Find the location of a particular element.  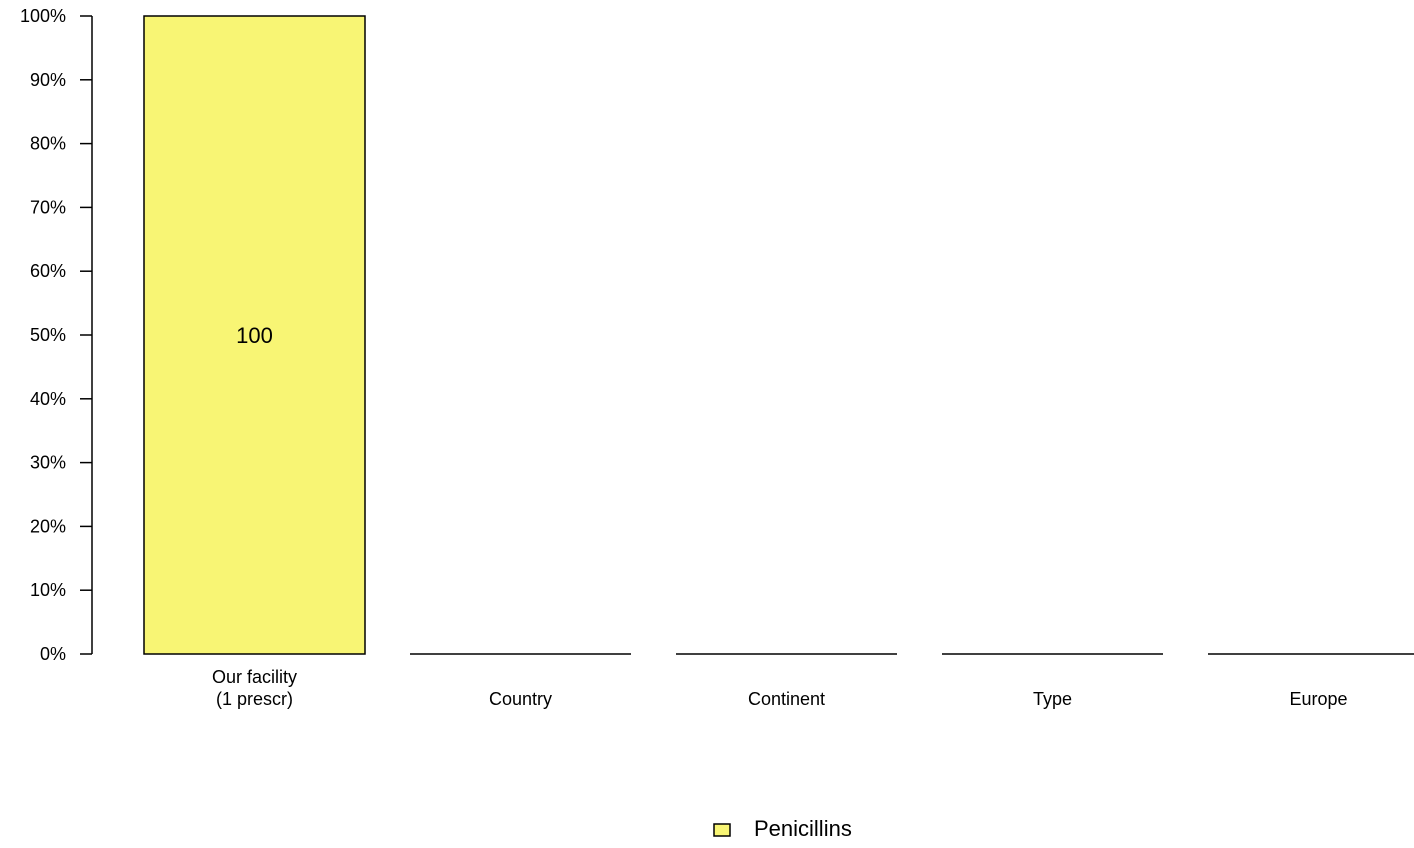

y-tick-label: 0% is located at coordinates (53, 654).